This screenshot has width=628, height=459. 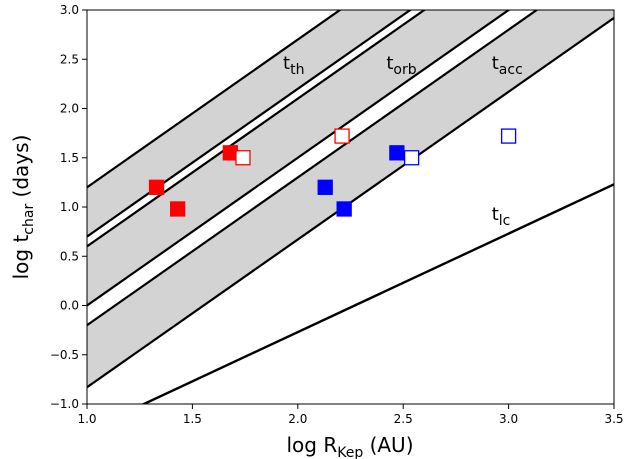 I want to click on y-tick-label: 2.5, so click(x=69, y=59).